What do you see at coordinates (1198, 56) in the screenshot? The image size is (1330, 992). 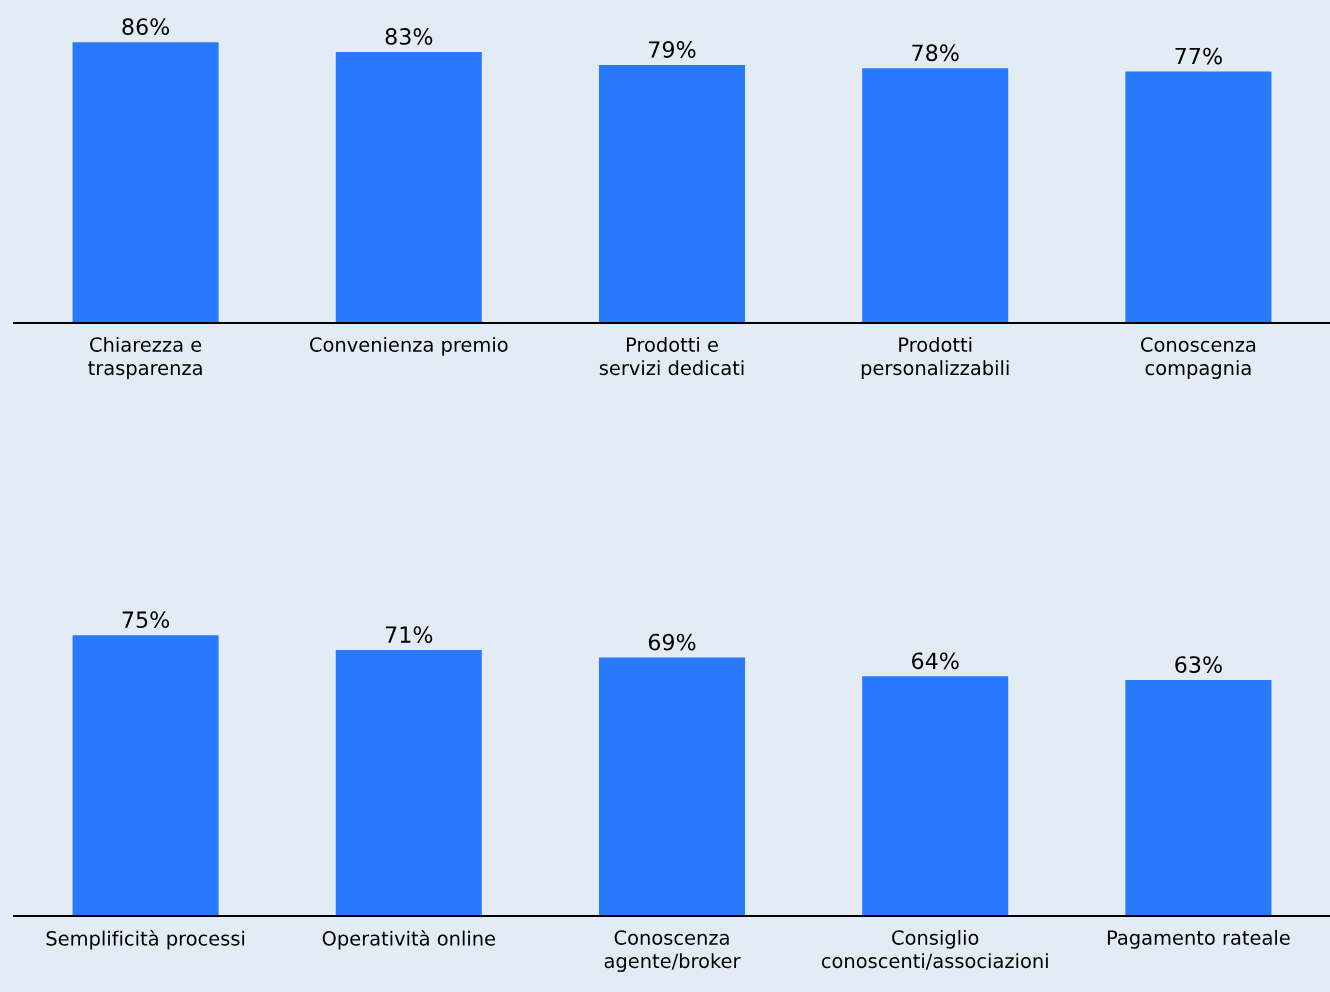 I see `data-label: 77%` at bounding box center [1198, 56].